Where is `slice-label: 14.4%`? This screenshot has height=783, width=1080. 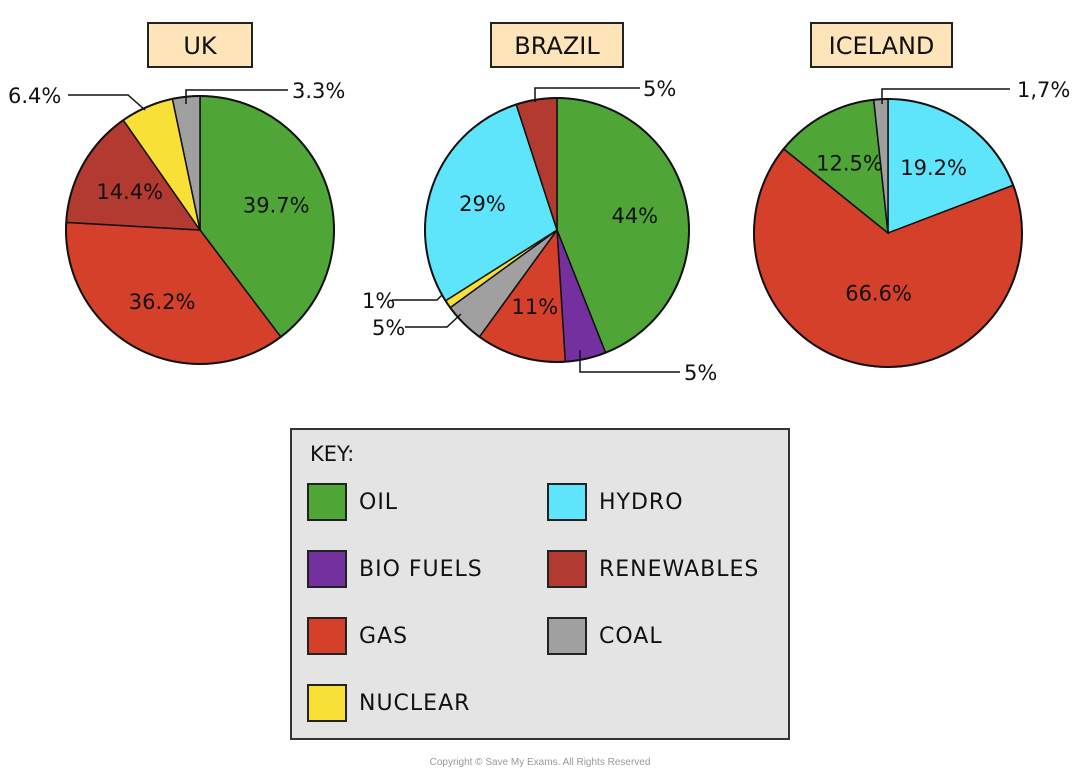 slice-label: 14.4% is located at coordinates (129, 192).